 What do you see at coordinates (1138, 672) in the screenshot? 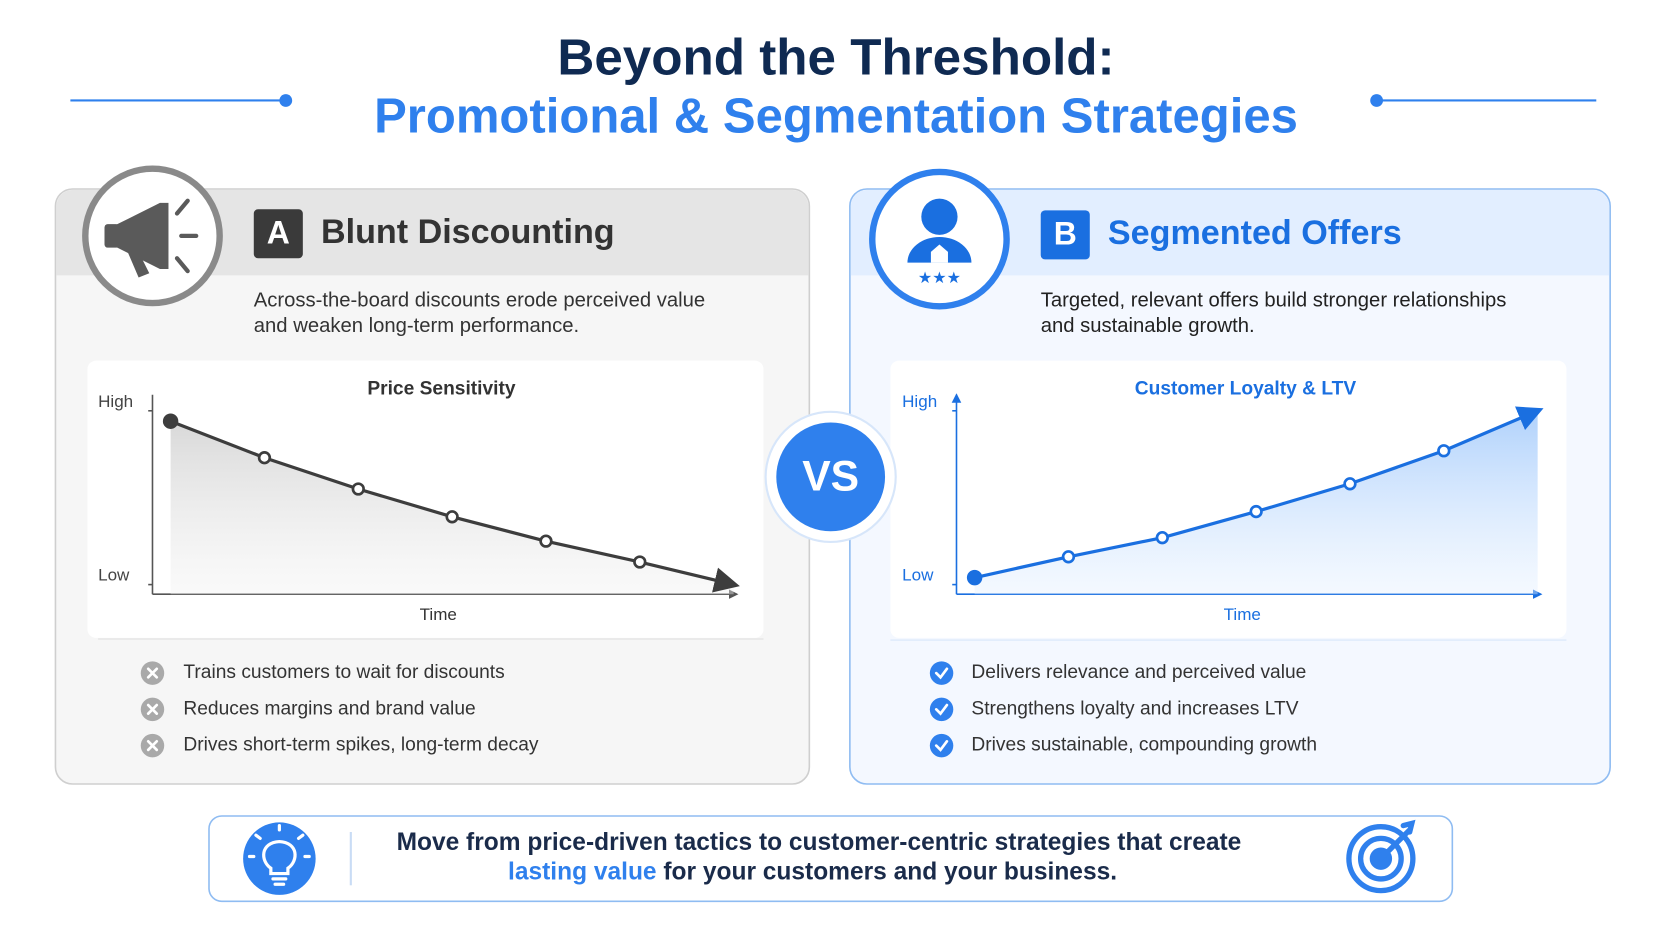
I see `bullet-text: Delivers relevance and perceived value` at bounding box center [1138, 672].